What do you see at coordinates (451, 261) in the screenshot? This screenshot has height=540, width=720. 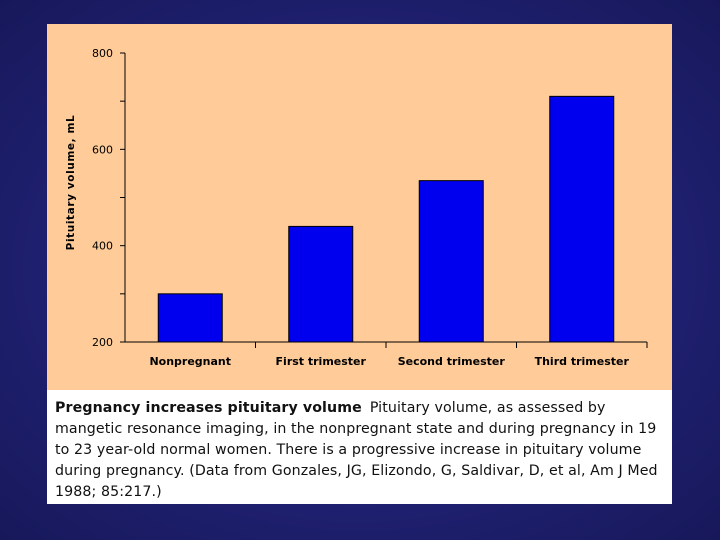 I see `bar-second-trimester` at bounding box center [451, 261].